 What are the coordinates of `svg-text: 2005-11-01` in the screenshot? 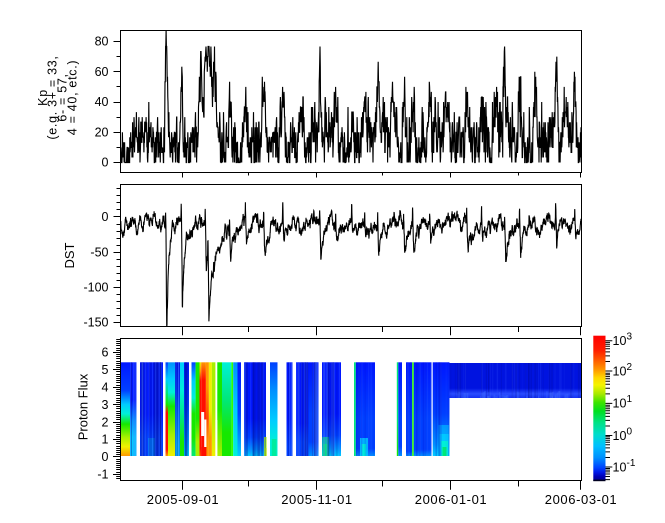 It's located at (317, 499).